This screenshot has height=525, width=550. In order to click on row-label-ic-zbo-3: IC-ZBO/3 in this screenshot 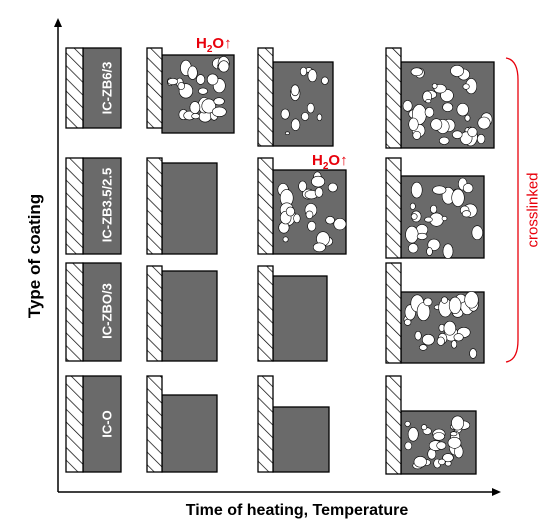, I will do `click(107, 311)`.